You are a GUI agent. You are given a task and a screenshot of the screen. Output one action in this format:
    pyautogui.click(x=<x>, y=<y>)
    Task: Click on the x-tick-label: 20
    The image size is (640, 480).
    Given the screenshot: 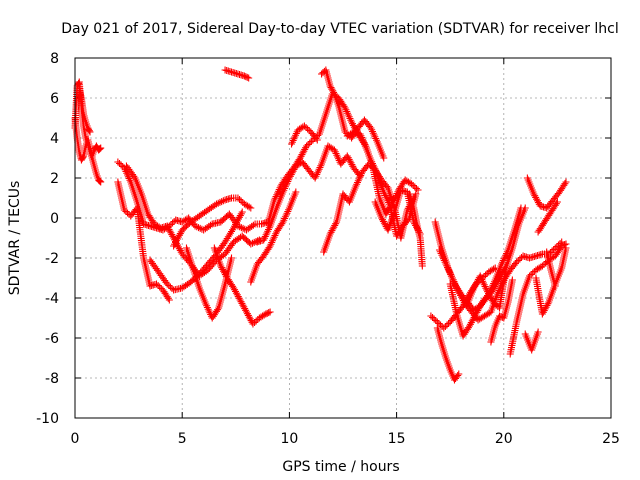 What is the action you would take?
    pyautogui.click(x=504, y=439)
    